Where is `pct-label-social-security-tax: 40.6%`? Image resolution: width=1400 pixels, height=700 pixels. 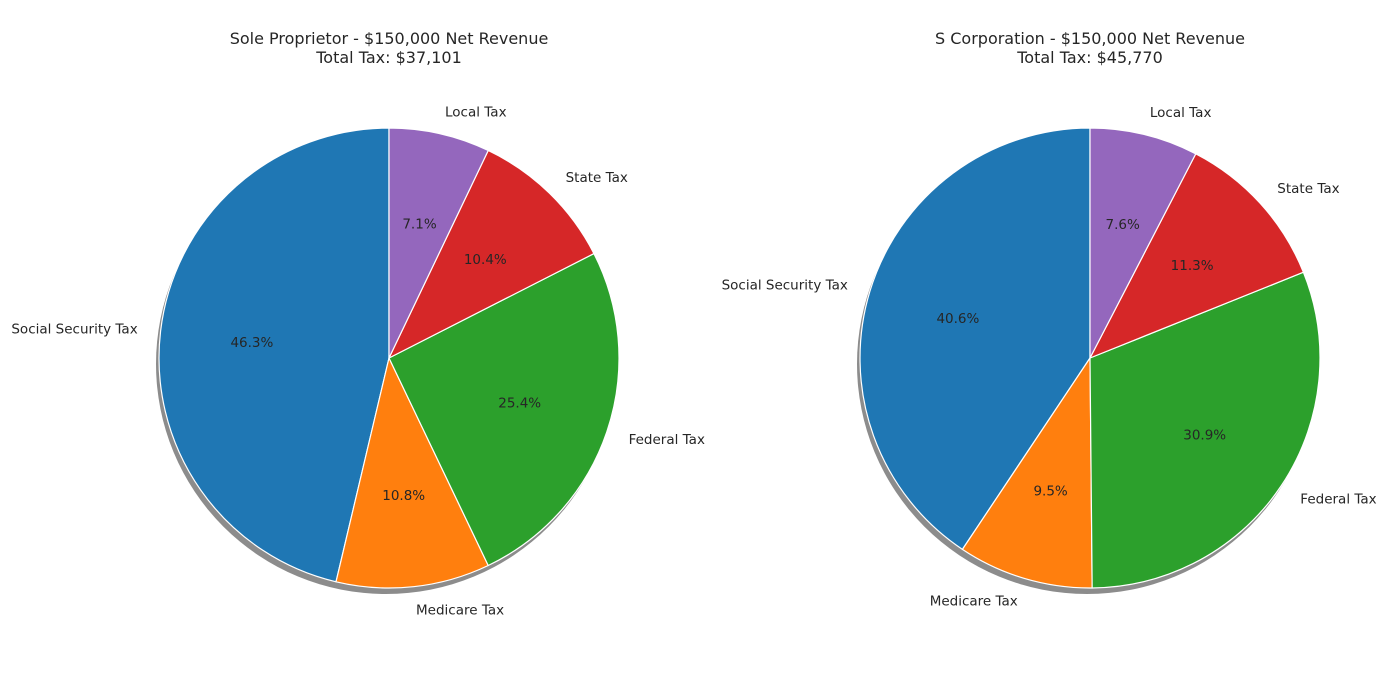
pct-label-social-security-tax: 40.6% is located at coordinates (957, 319).